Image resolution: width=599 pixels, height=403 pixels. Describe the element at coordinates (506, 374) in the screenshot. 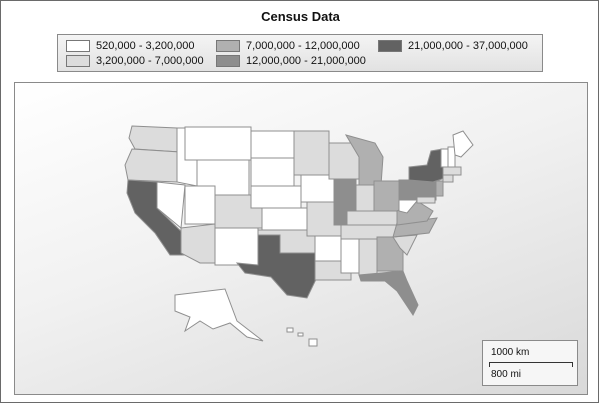

I see `scale-mi-label: 800 mi` at that location.